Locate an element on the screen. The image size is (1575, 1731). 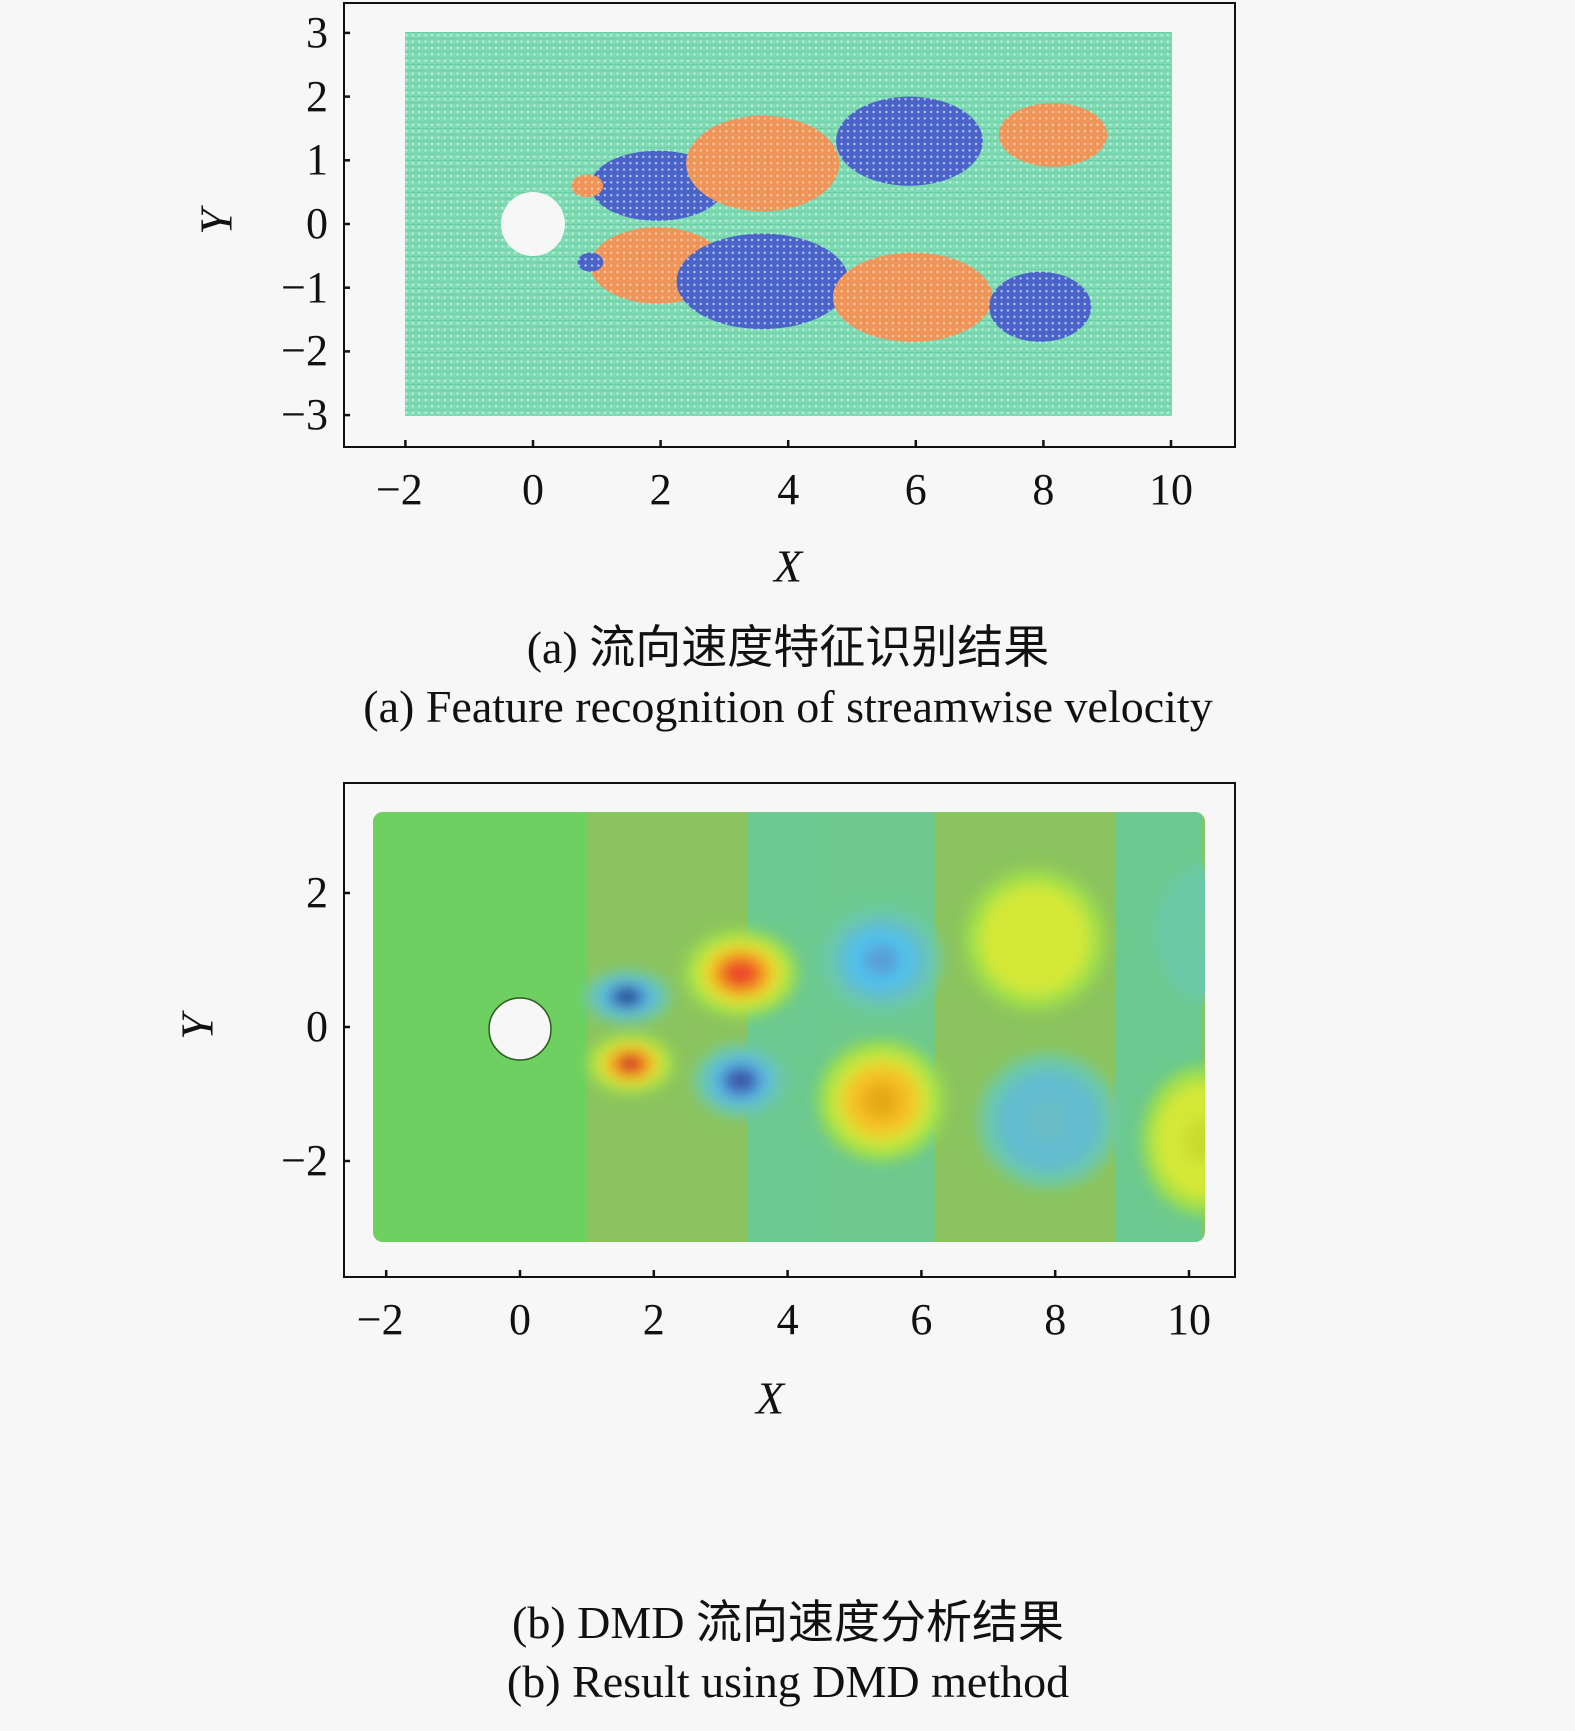
plot-a-xtick-label: 8 is located at coordinates (1043, 489).